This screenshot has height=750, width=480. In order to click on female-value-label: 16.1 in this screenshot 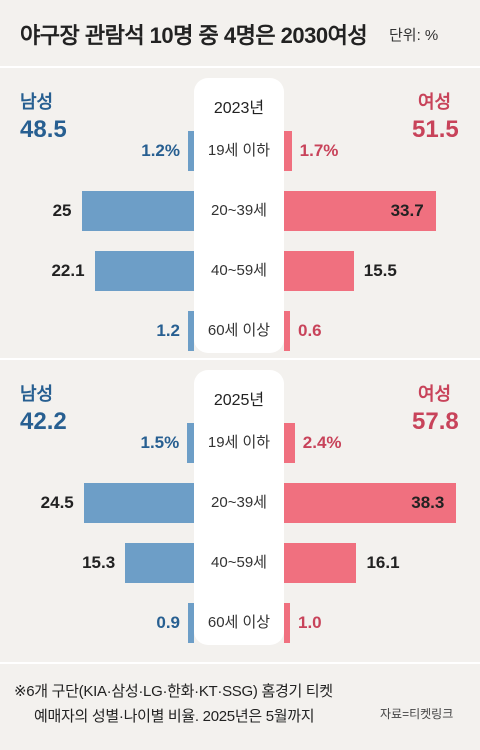, I will do `click(383, 562)`.